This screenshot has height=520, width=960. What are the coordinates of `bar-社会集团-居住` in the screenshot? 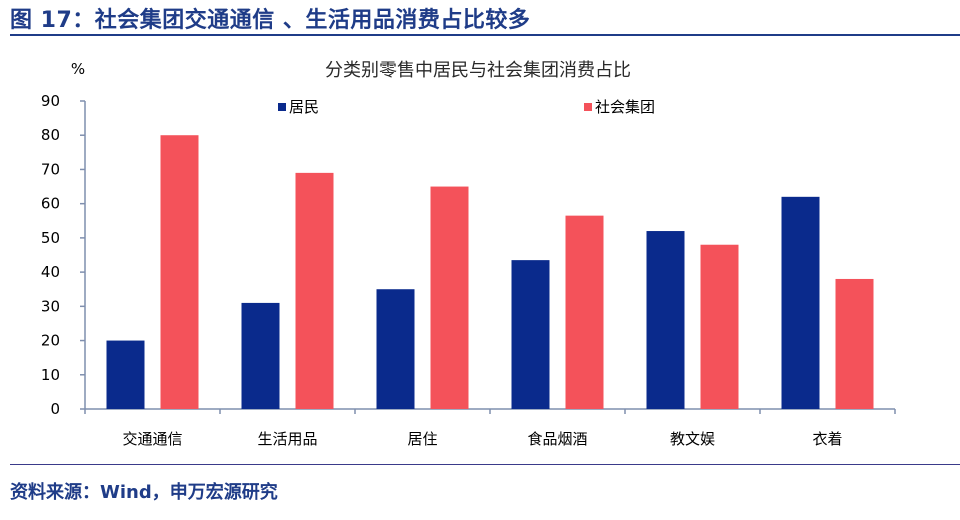 It's located at (449, 297).